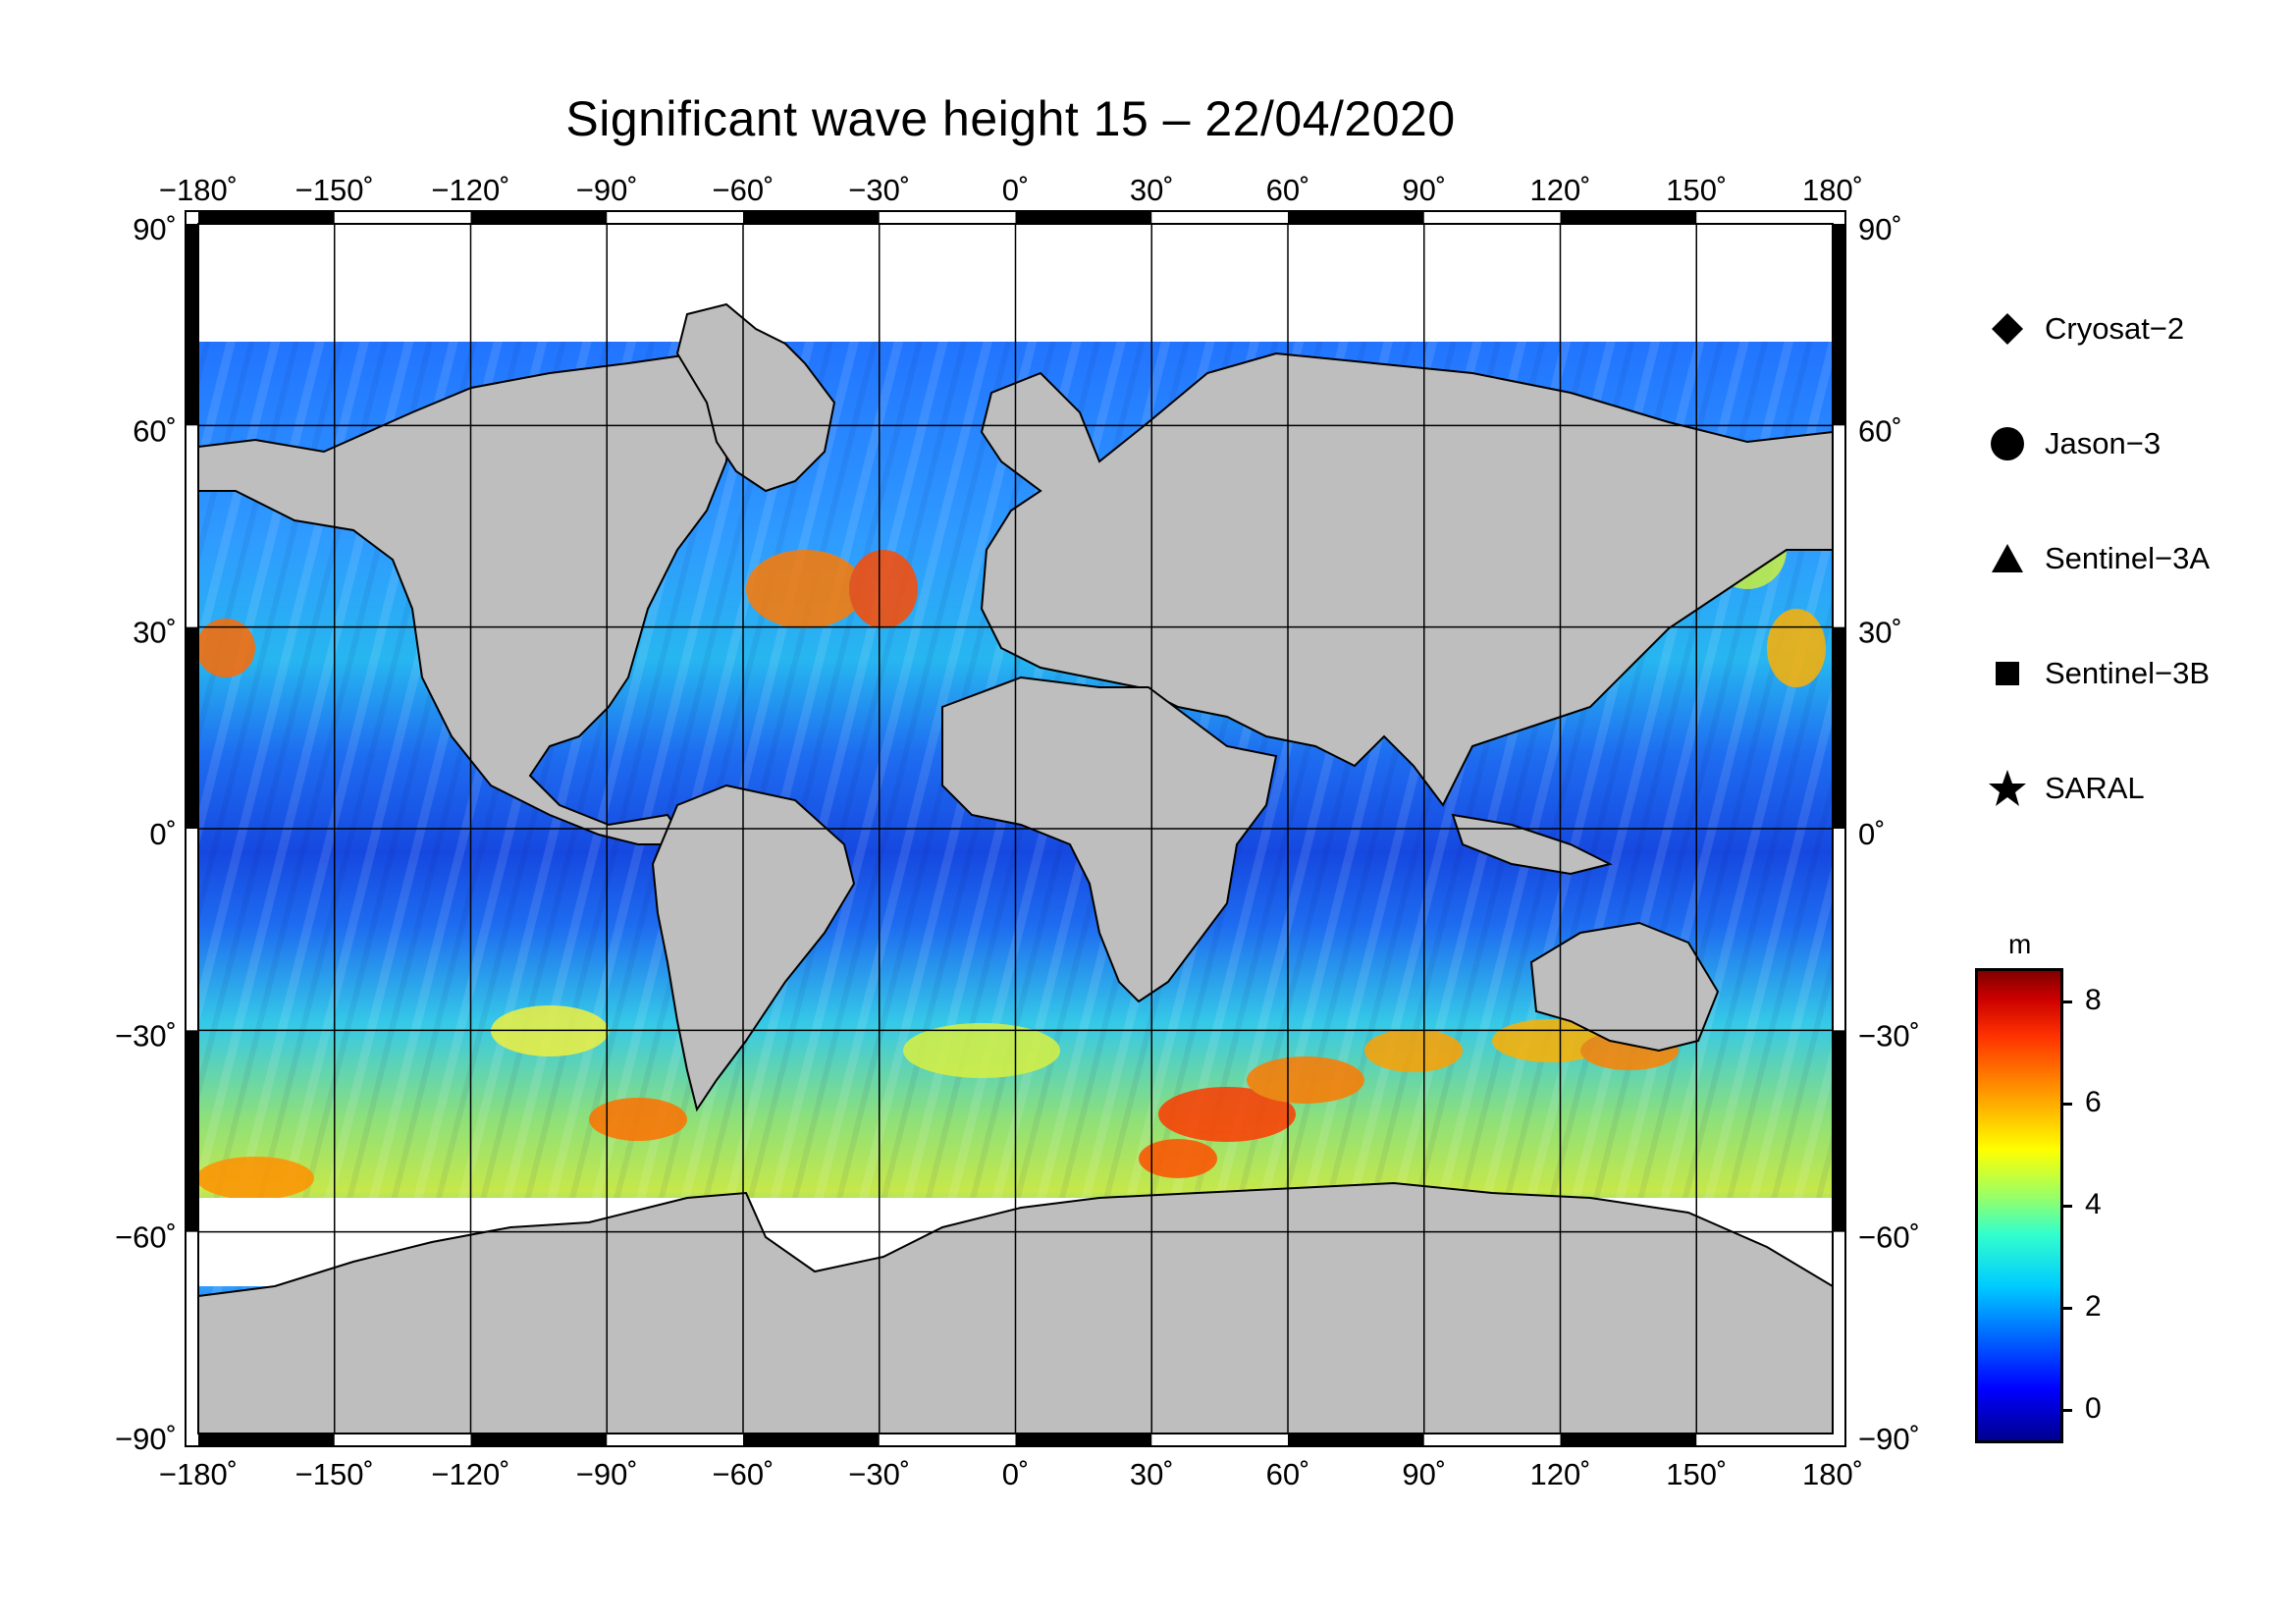 The width and height of the screenshot is (2296, 1623). What do you see at coordinates (470, 190) in the screenshot?
I see `lon-tick-label-top: −120˚` at bounding box center [470, 190].